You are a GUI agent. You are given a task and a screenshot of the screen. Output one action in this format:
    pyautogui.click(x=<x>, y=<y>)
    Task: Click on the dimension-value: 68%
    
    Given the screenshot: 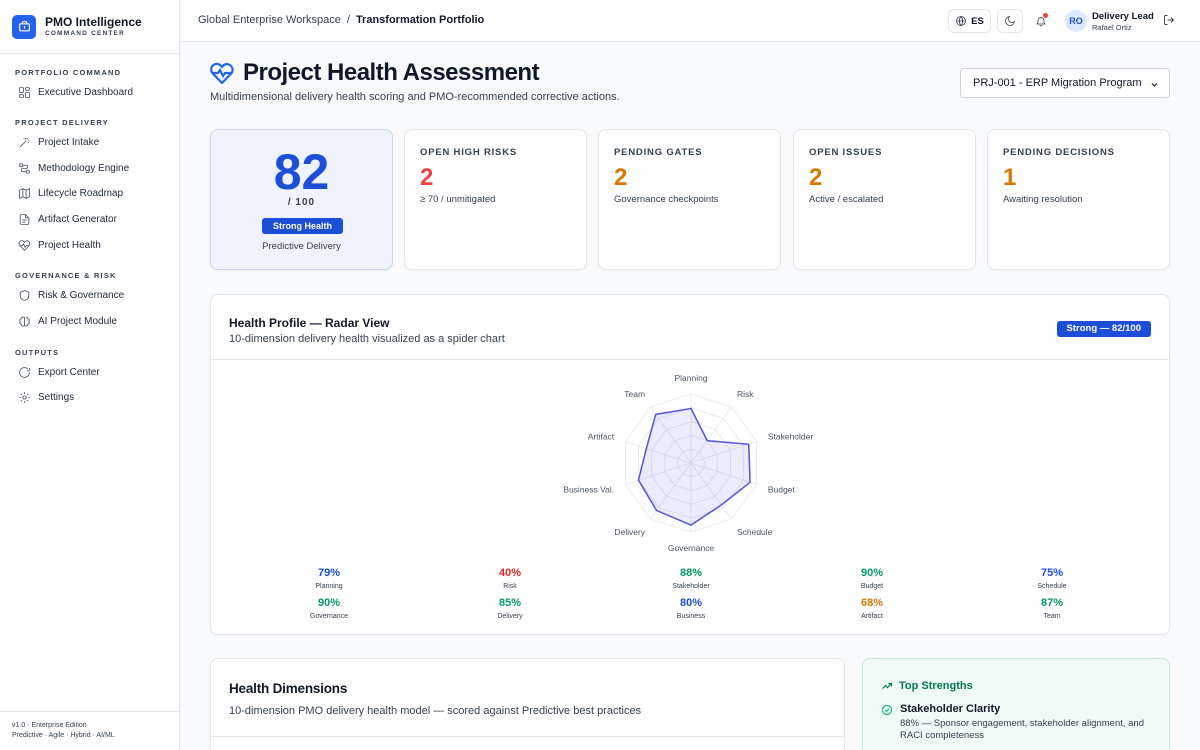 What is the action you would take?
    pyautogui.click(x=872, y=603)
    